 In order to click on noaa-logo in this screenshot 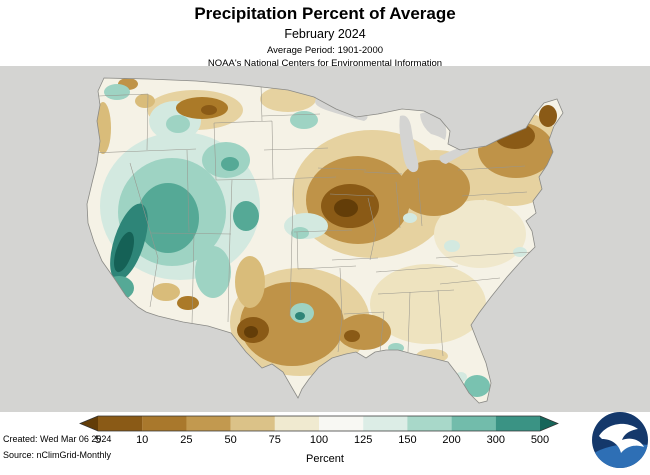, I will do `click(620, 440)`.